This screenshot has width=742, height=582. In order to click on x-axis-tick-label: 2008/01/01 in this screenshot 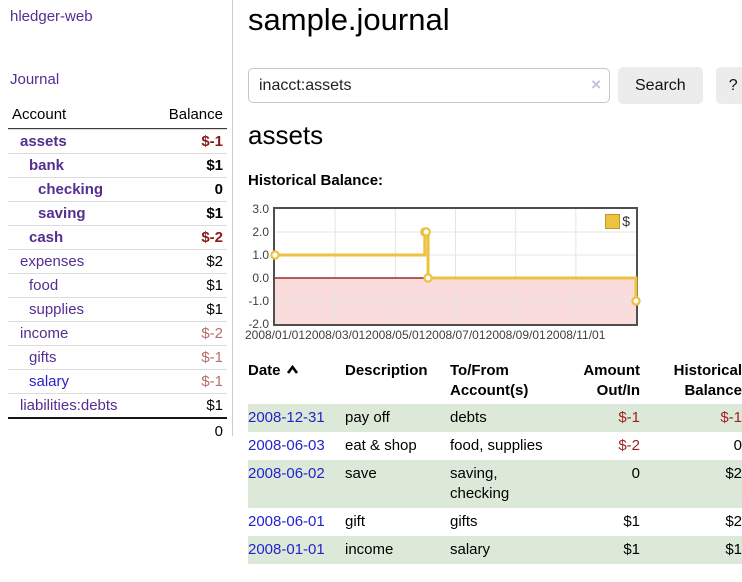, I will do `click(275, 335)`.